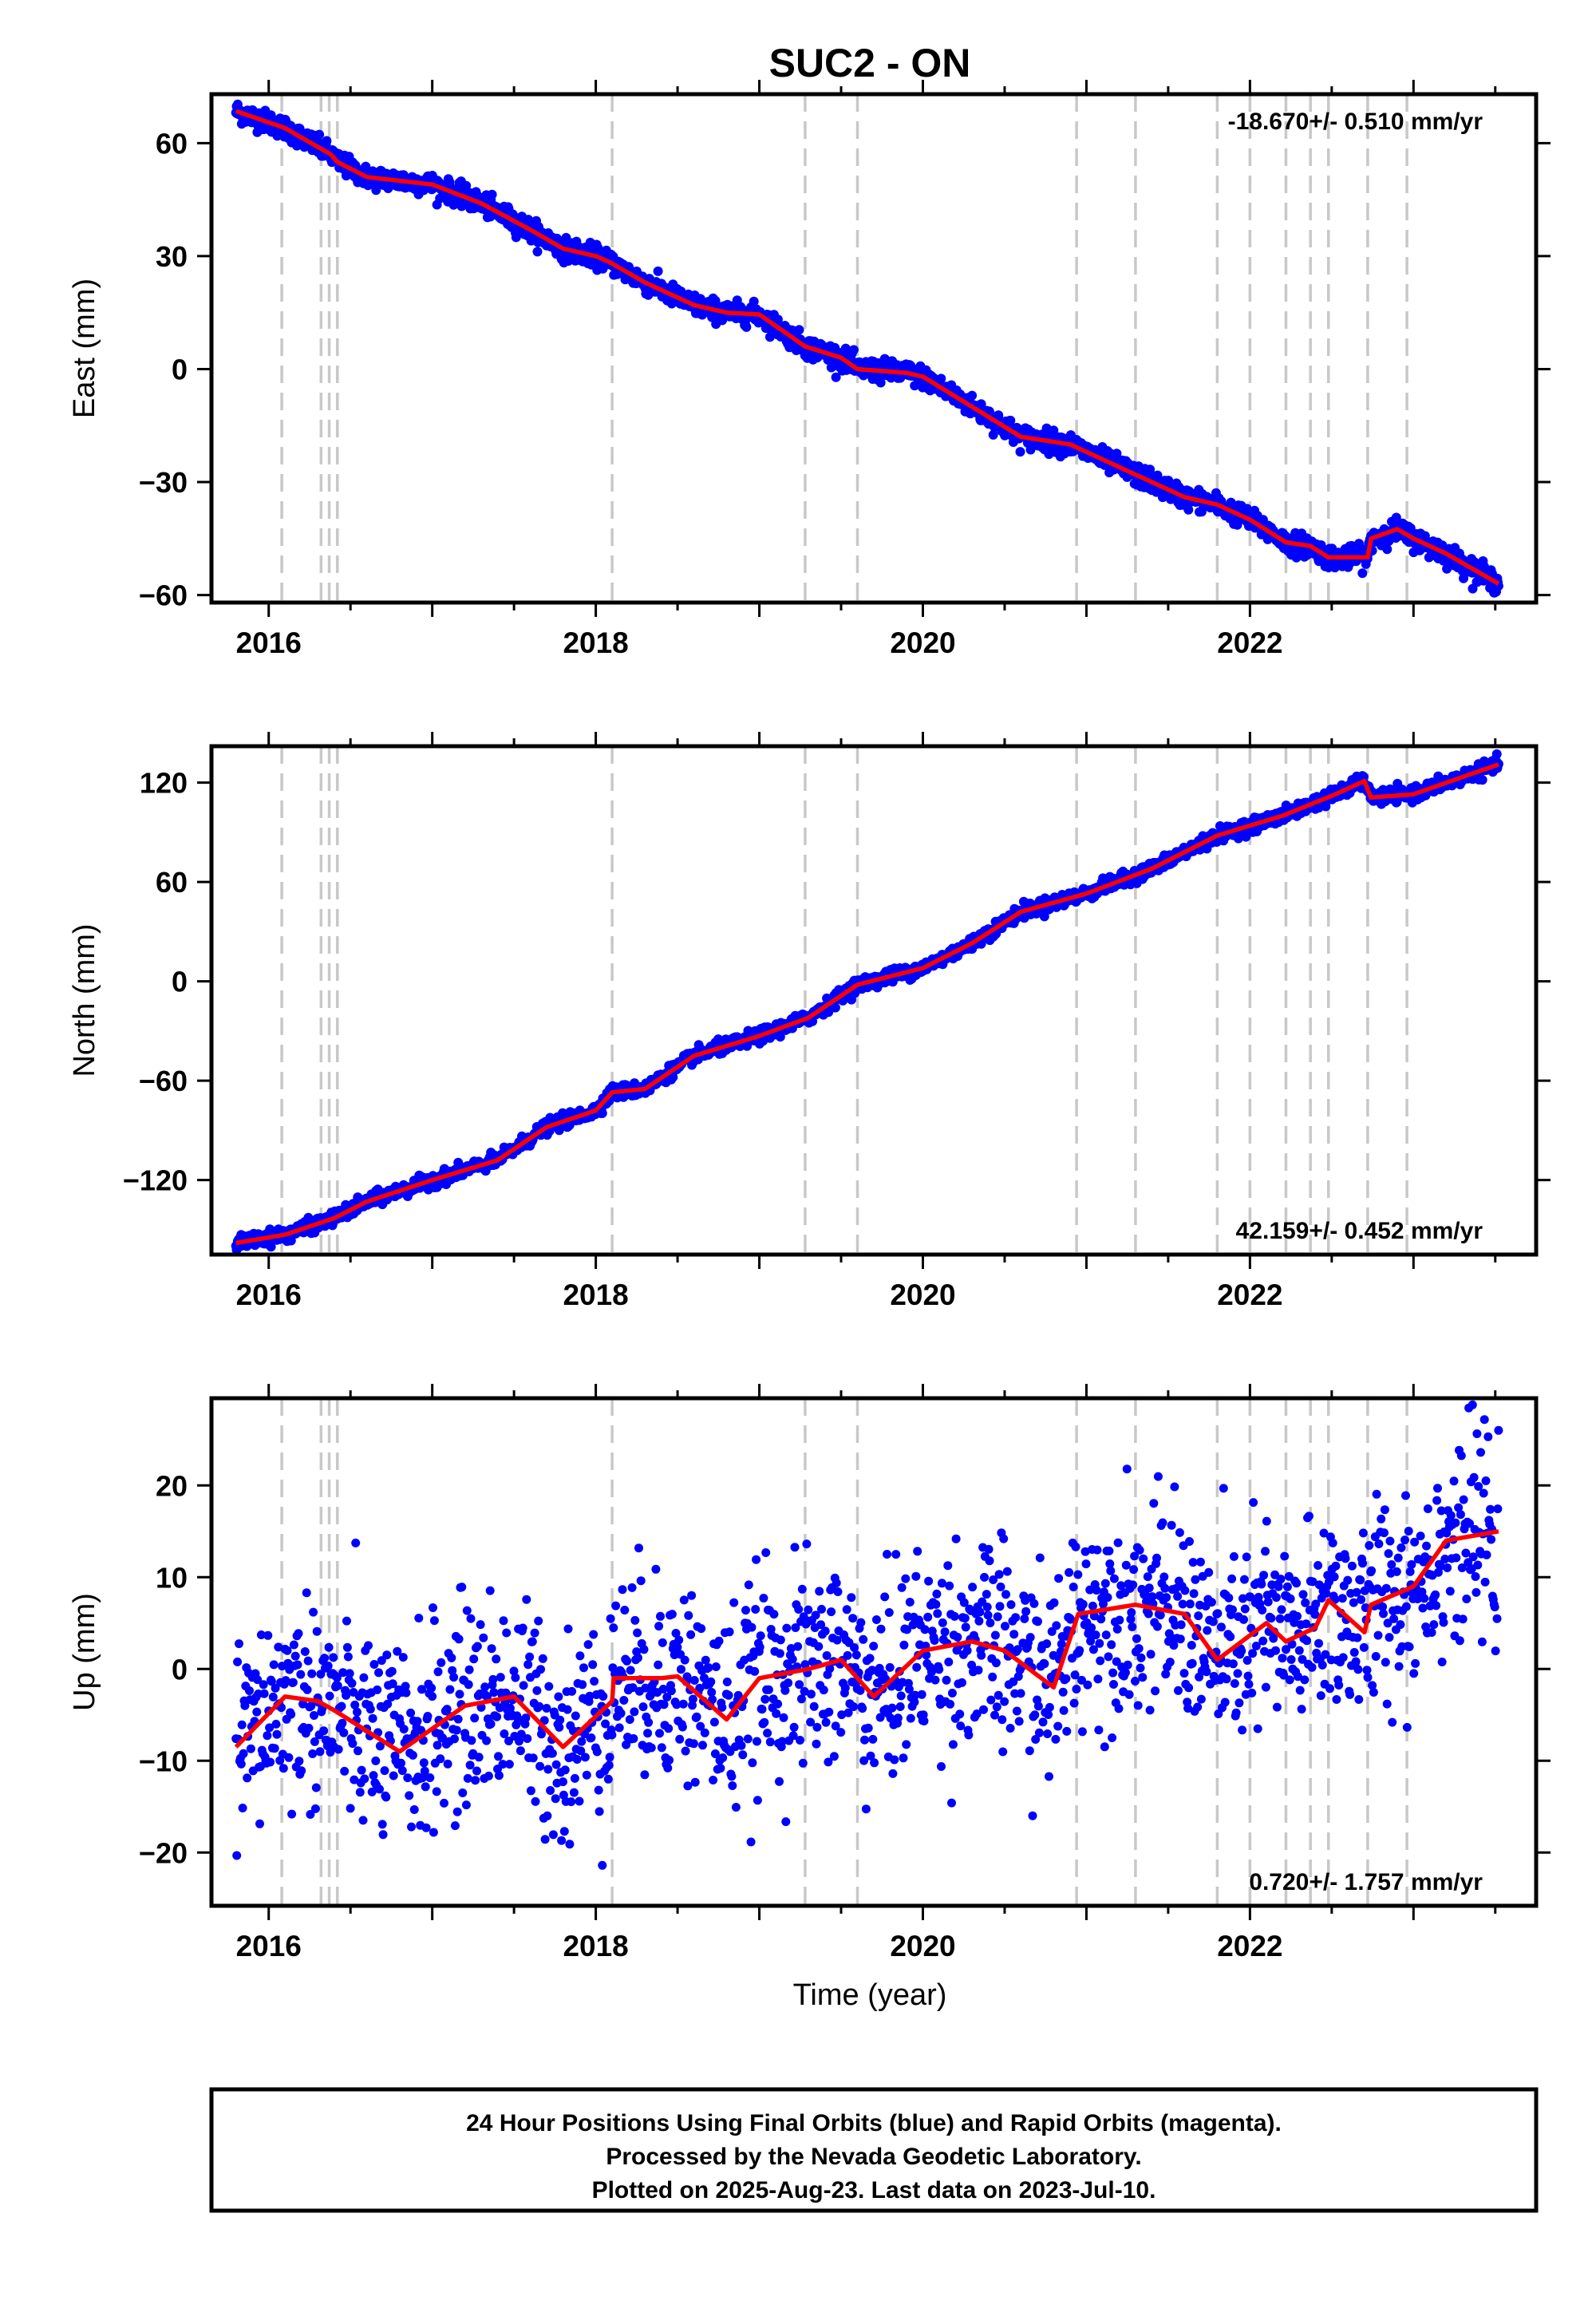 The width and height of the screenshot is (1596, 2316). I want to click on chart-title: SUC2 - ON, so click(870, 63).